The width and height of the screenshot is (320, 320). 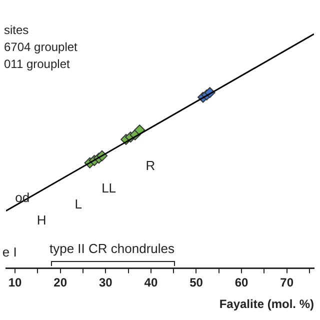 What do you see at coordinates (151, 283) in the screenshot?
I see `x-tick-label: 40` at bounding box center [151, 283].